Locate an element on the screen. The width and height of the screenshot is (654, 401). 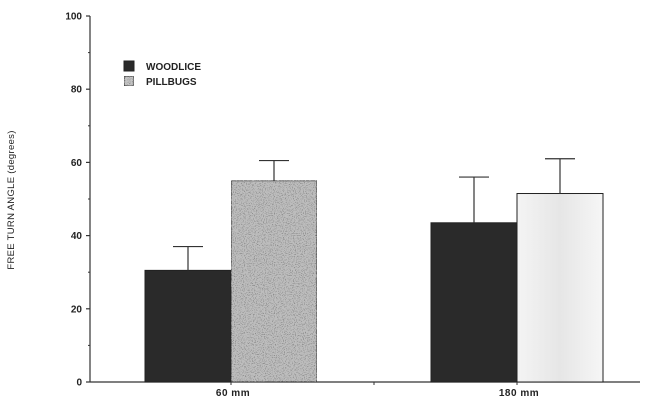
y-ticks: 0 20 40 60 80 100 is located at coordinates (77, 200).